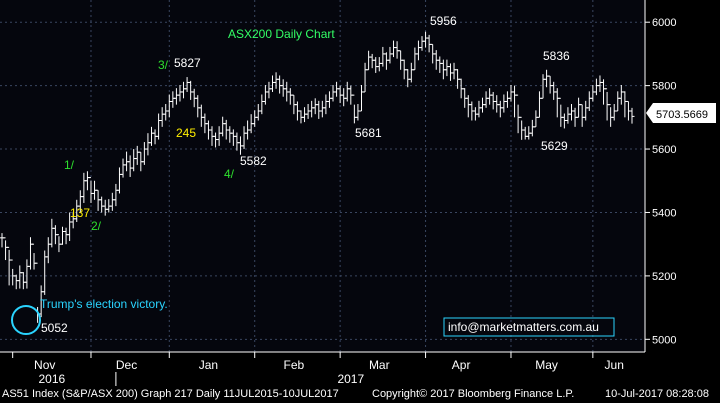 Image resolution: width=720 pixels, height=403 pixels. Describe the element at coordinates (26, 320) in the screenshot. I see `election-marker-circle` at that location.